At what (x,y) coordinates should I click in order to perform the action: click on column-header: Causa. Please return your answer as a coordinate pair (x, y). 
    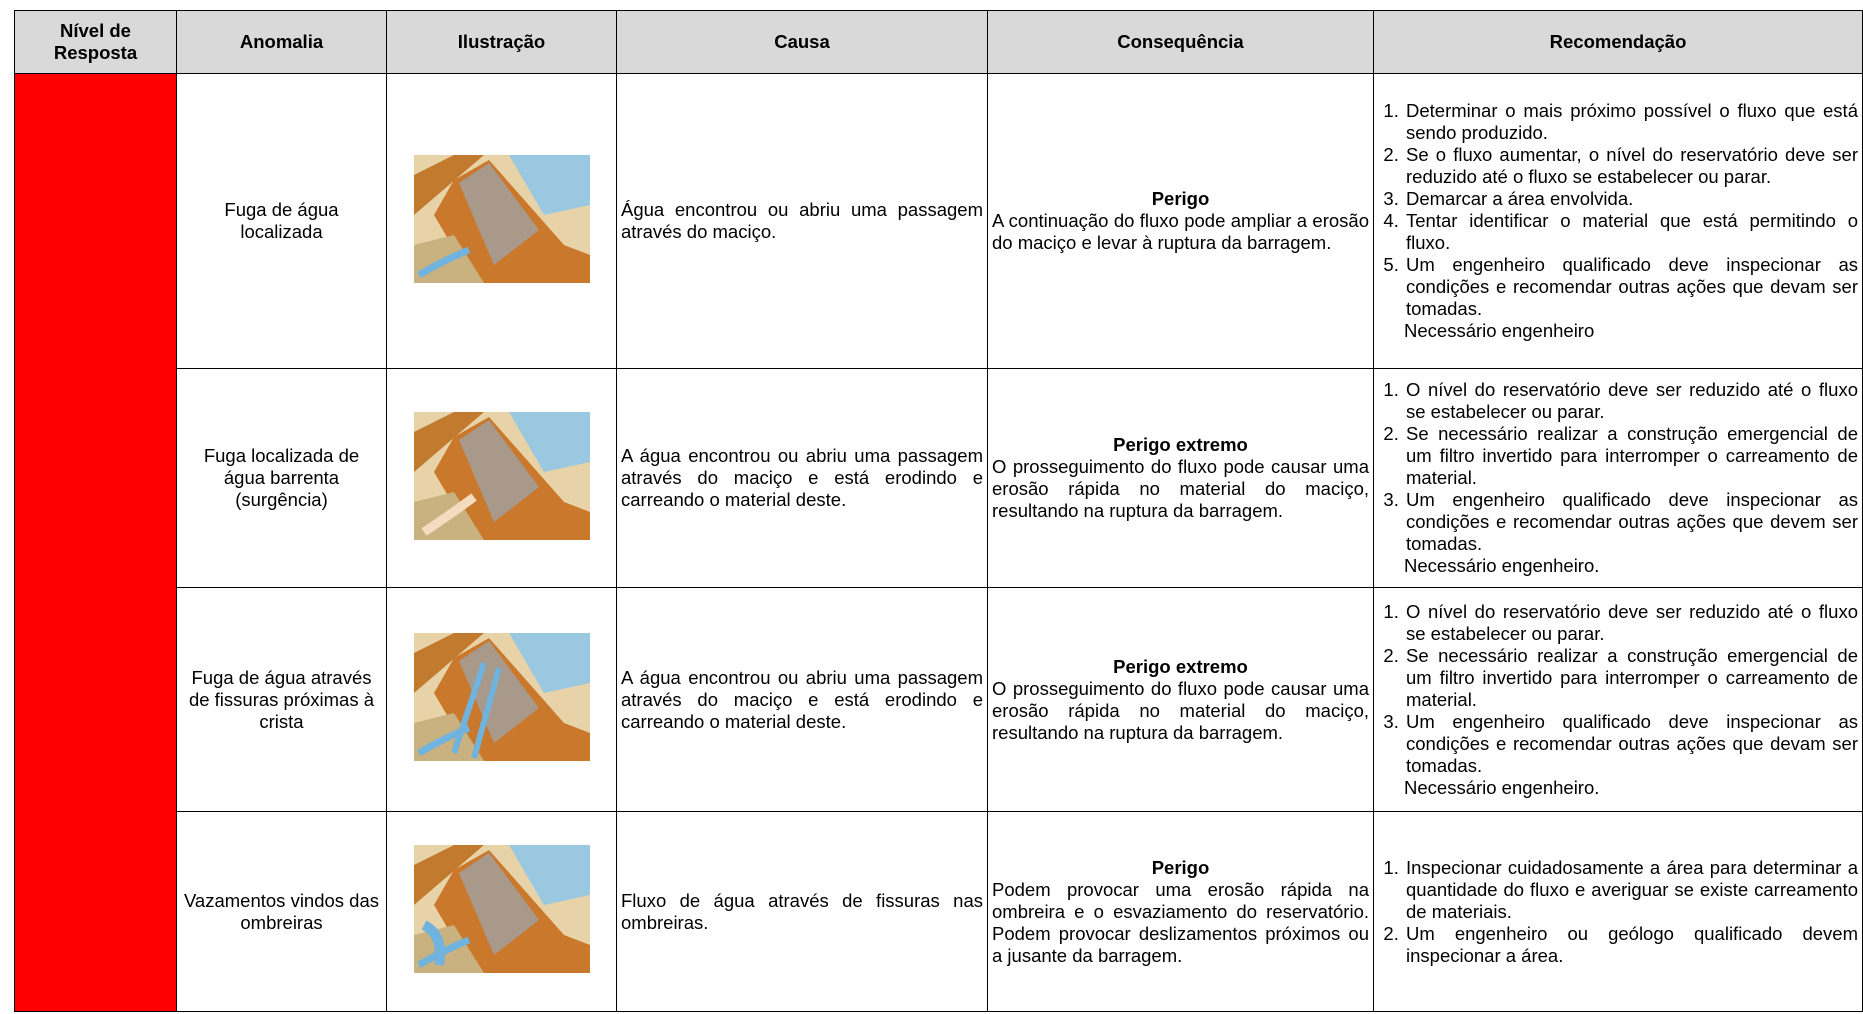
    Looking at the image, I should click on (802, 42).